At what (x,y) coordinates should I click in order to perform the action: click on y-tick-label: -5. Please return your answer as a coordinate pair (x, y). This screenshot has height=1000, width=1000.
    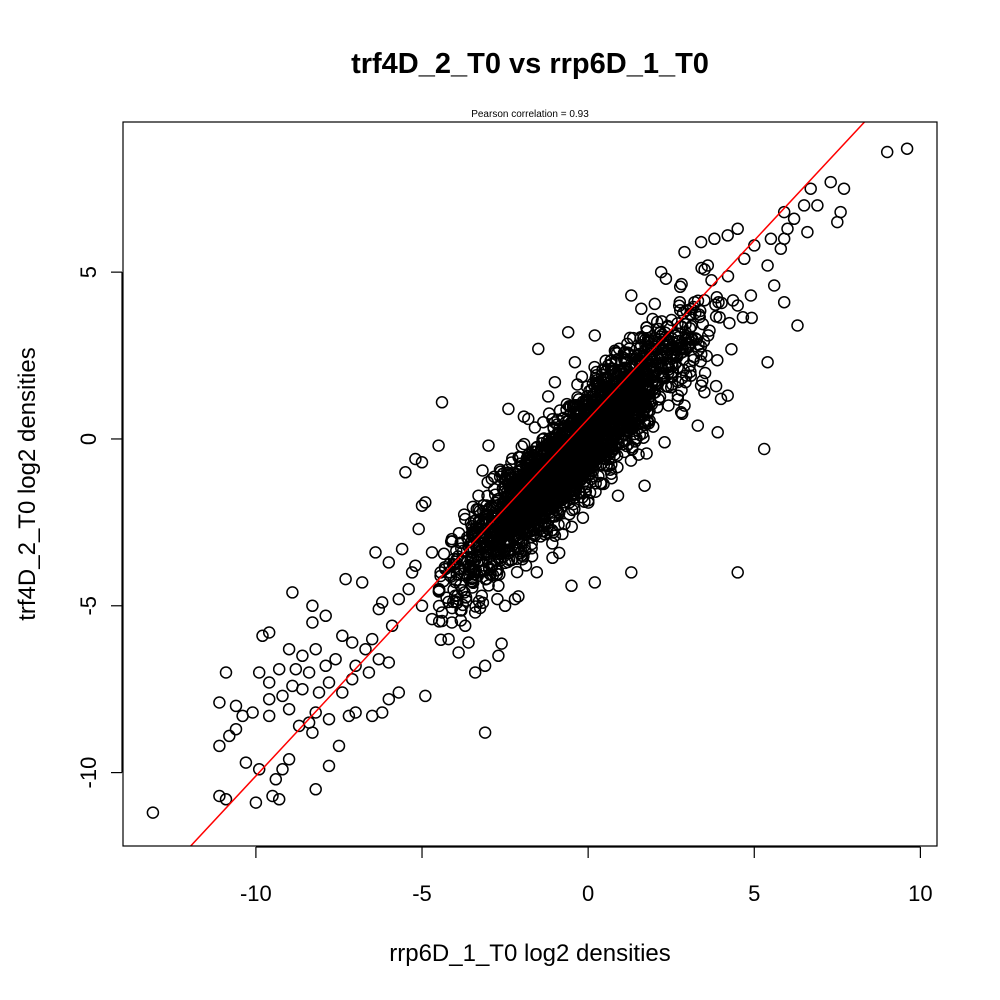
    Looking at the image, I should click on (88, 606).